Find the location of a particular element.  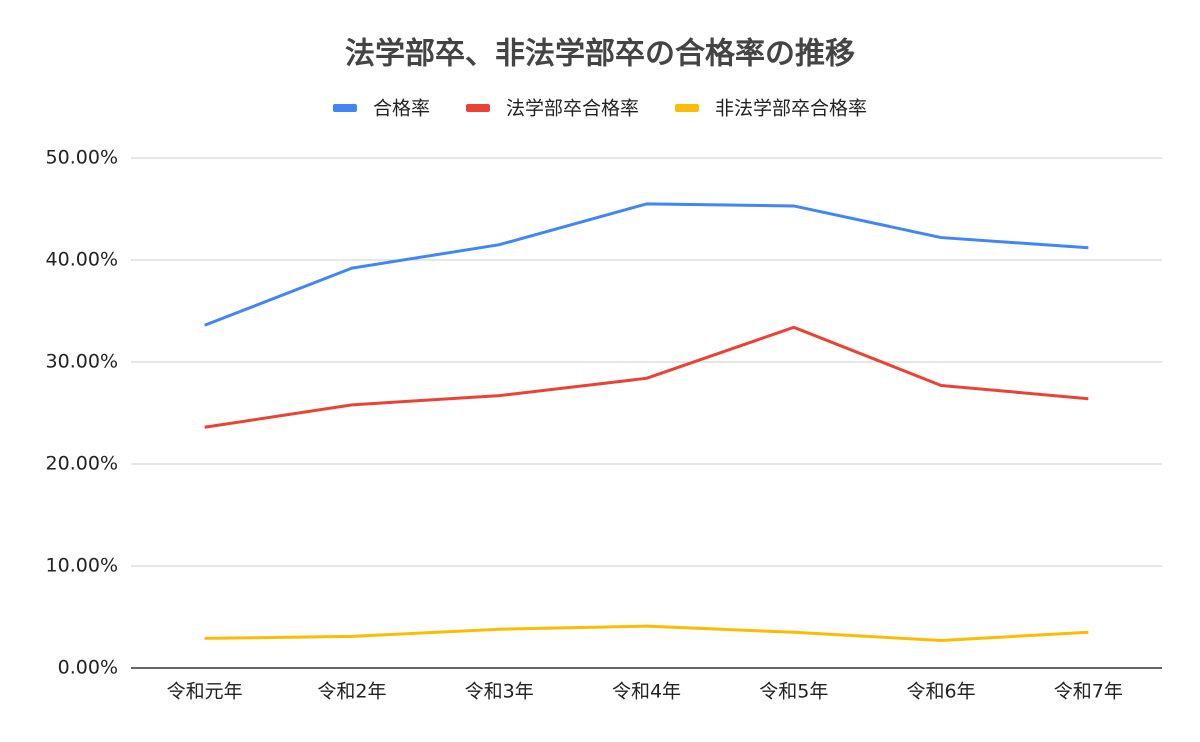

y-tick-label: 50.00% is located at coordinates (82, 158).